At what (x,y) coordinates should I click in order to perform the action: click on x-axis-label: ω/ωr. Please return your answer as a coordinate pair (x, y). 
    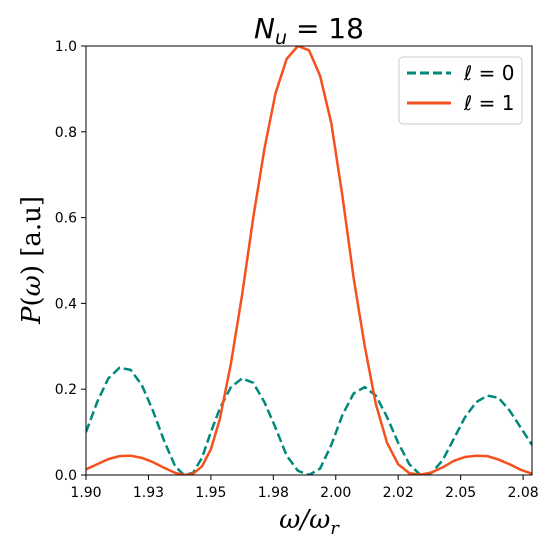
    Looking at the image, I should click on (309, 522).